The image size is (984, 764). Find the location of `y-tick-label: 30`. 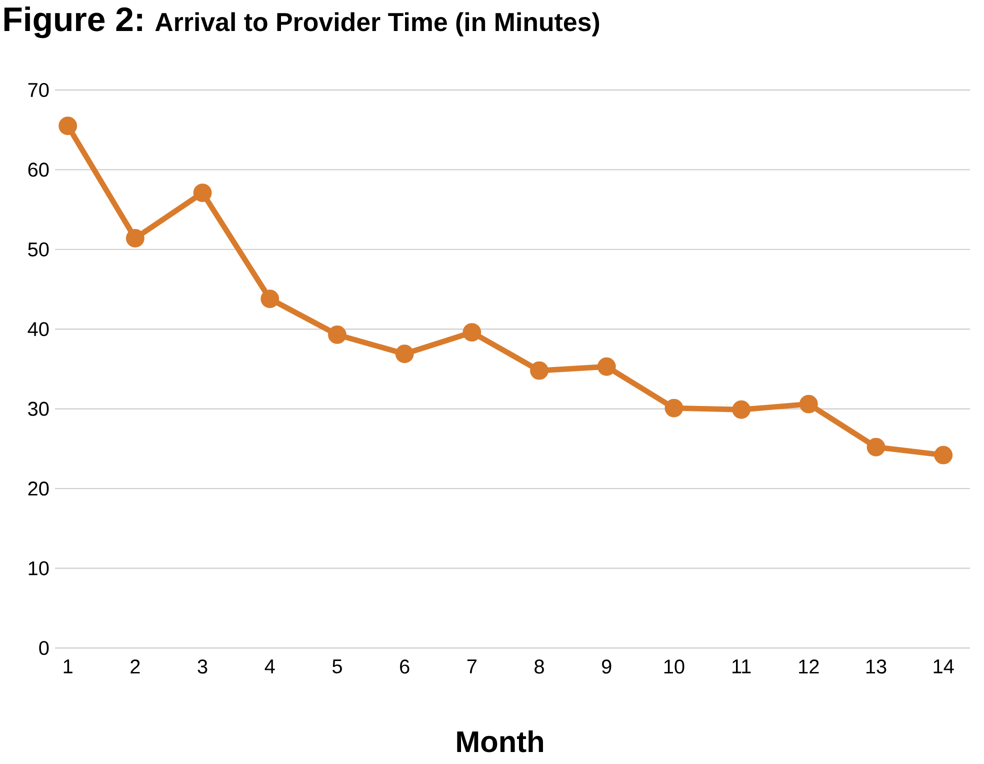

y-tick-label: 30 is located at coordinates (38, 409).